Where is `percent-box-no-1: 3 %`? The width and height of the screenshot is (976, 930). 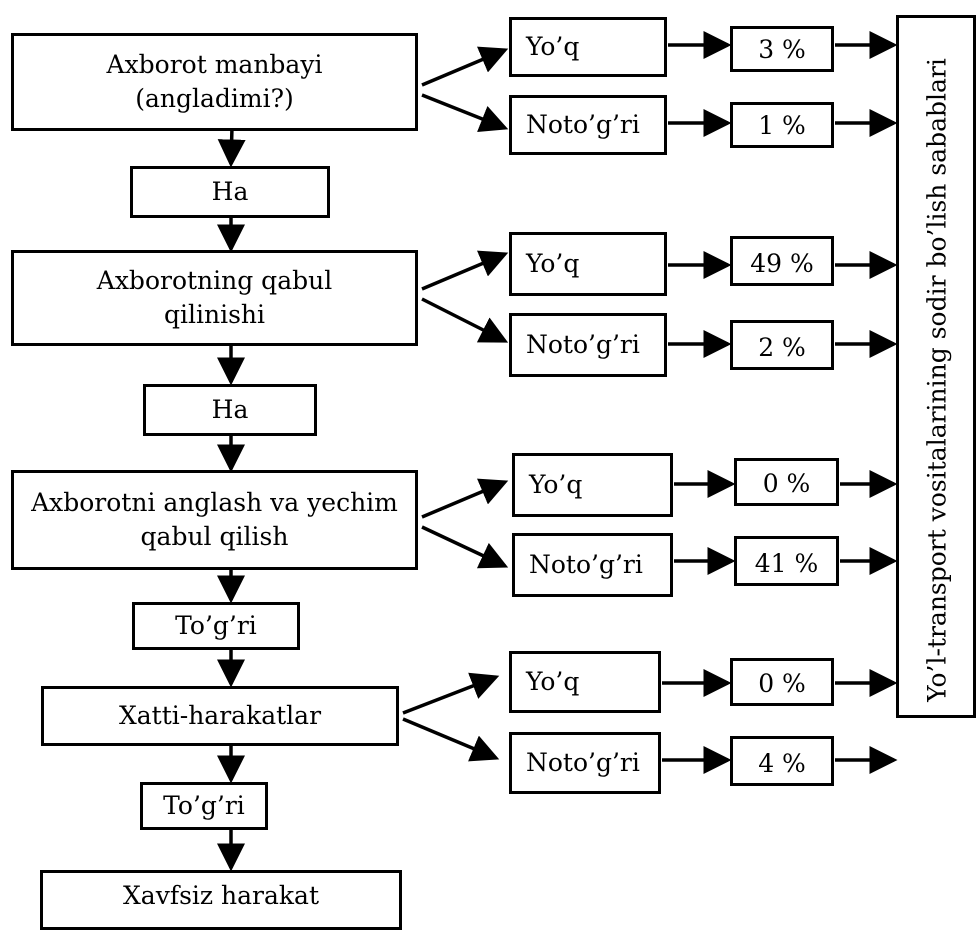
percent-box-no-1: 3 % is located at coordinates (782, 49).